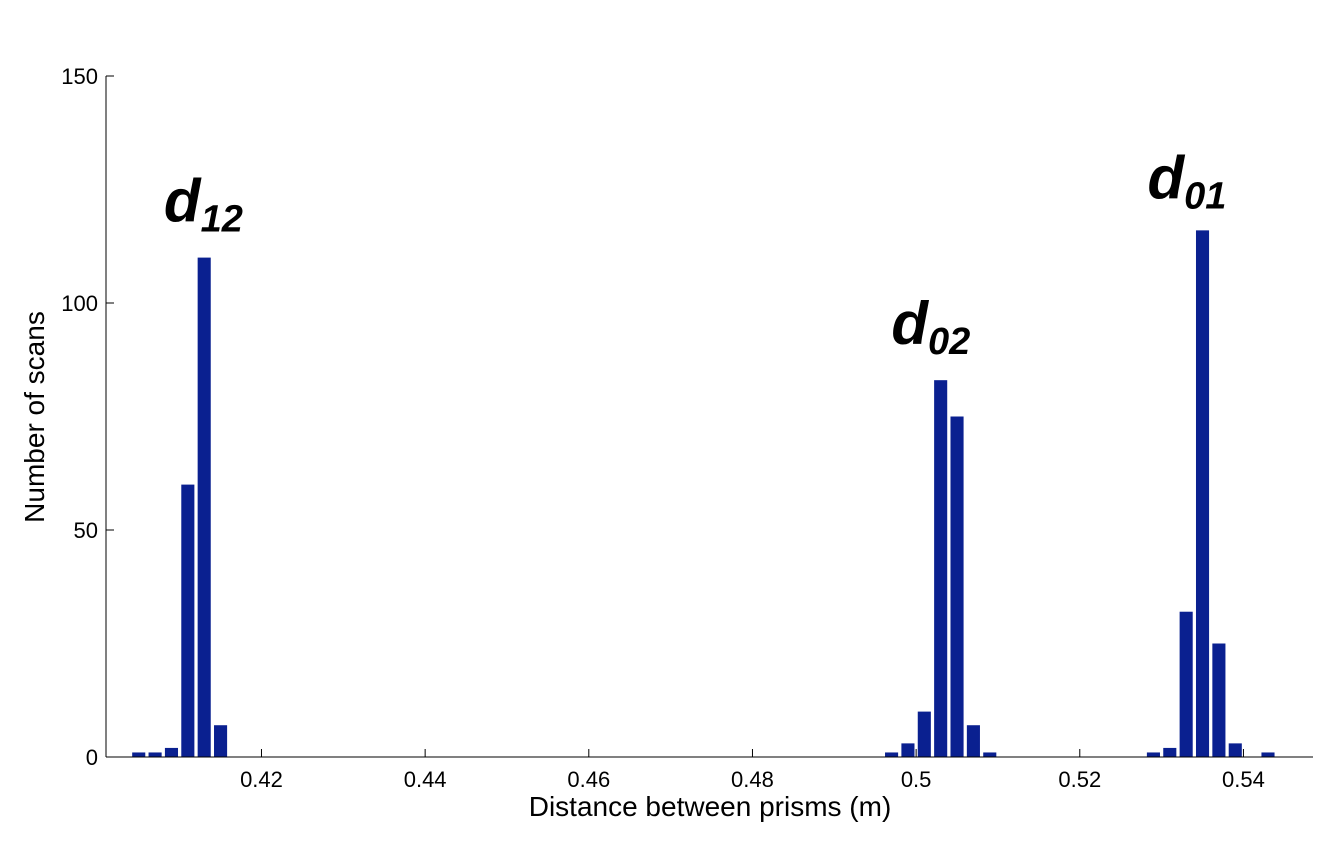 Image resolution: width=1334 pixels, height=842 pixels. I want to click on peak-annotation: d12, so click(203, 203).